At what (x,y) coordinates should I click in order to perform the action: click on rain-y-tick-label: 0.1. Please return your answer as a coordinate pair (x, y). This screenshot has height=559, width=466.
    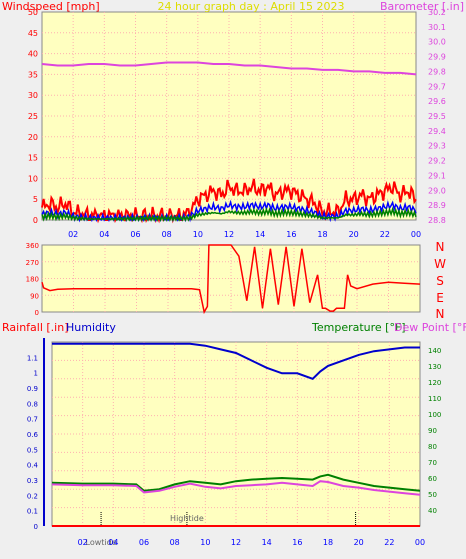
    Looking at the image, I should click on (32, 512).